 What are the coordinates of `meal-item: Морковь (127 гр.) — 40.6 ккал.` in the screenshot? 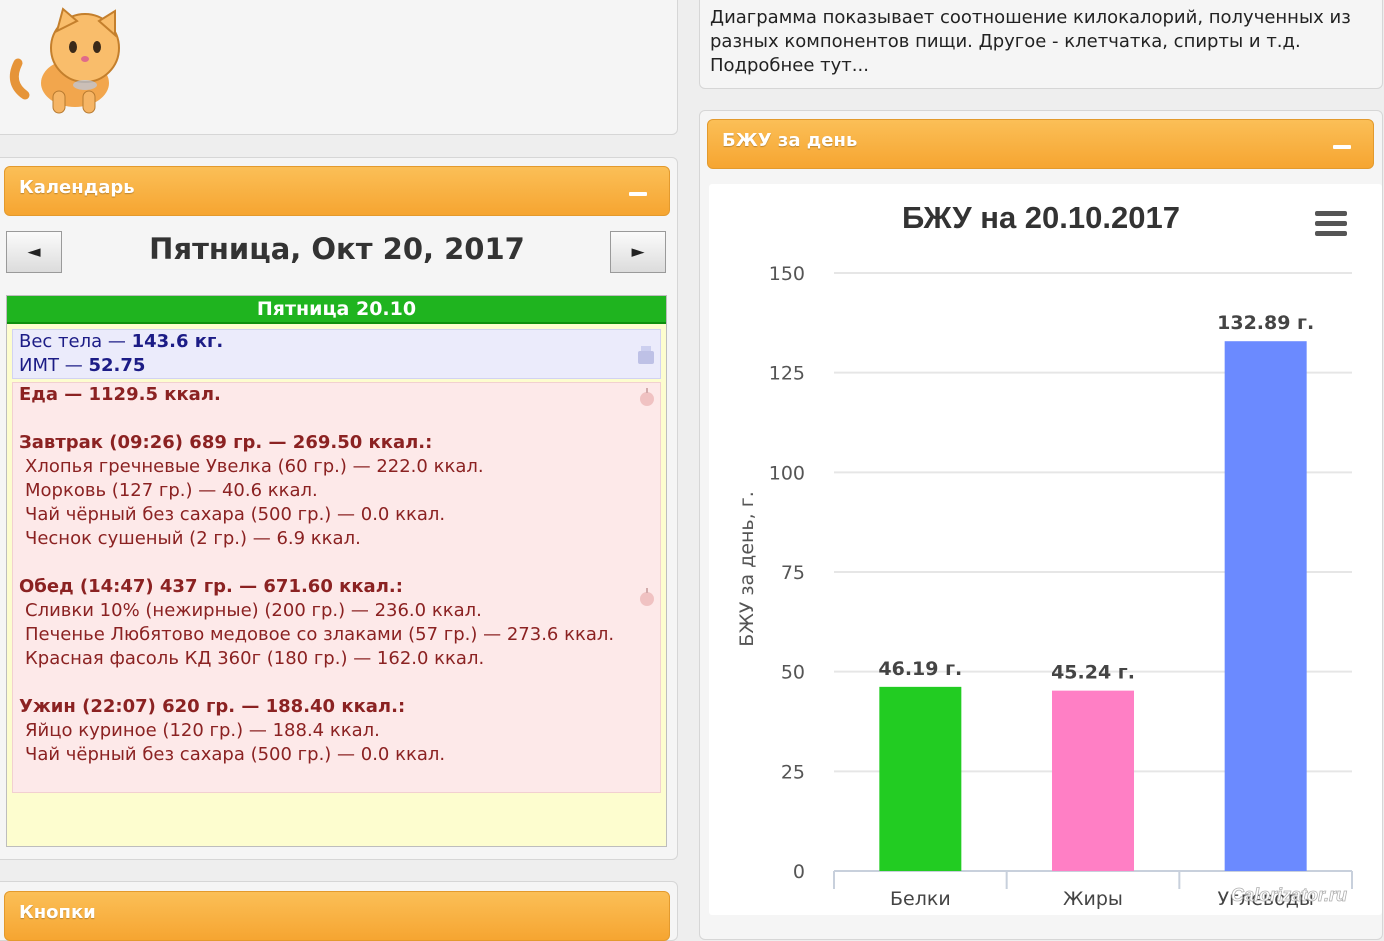 It's located at (171, 490).